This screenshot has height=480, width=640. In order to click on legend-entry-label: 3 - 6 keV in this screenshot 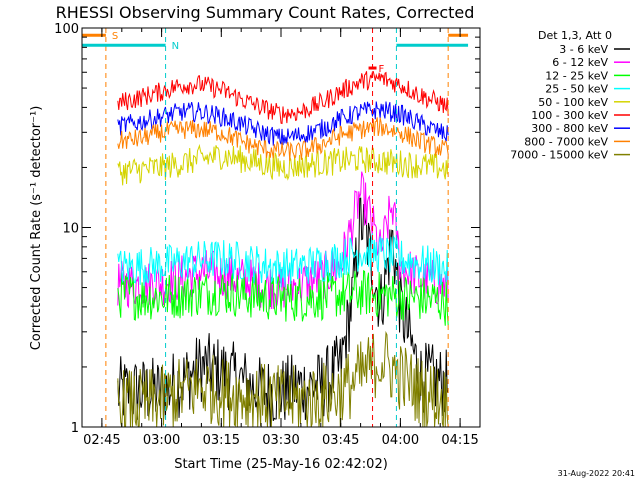, I will do `click(583, 49)`.